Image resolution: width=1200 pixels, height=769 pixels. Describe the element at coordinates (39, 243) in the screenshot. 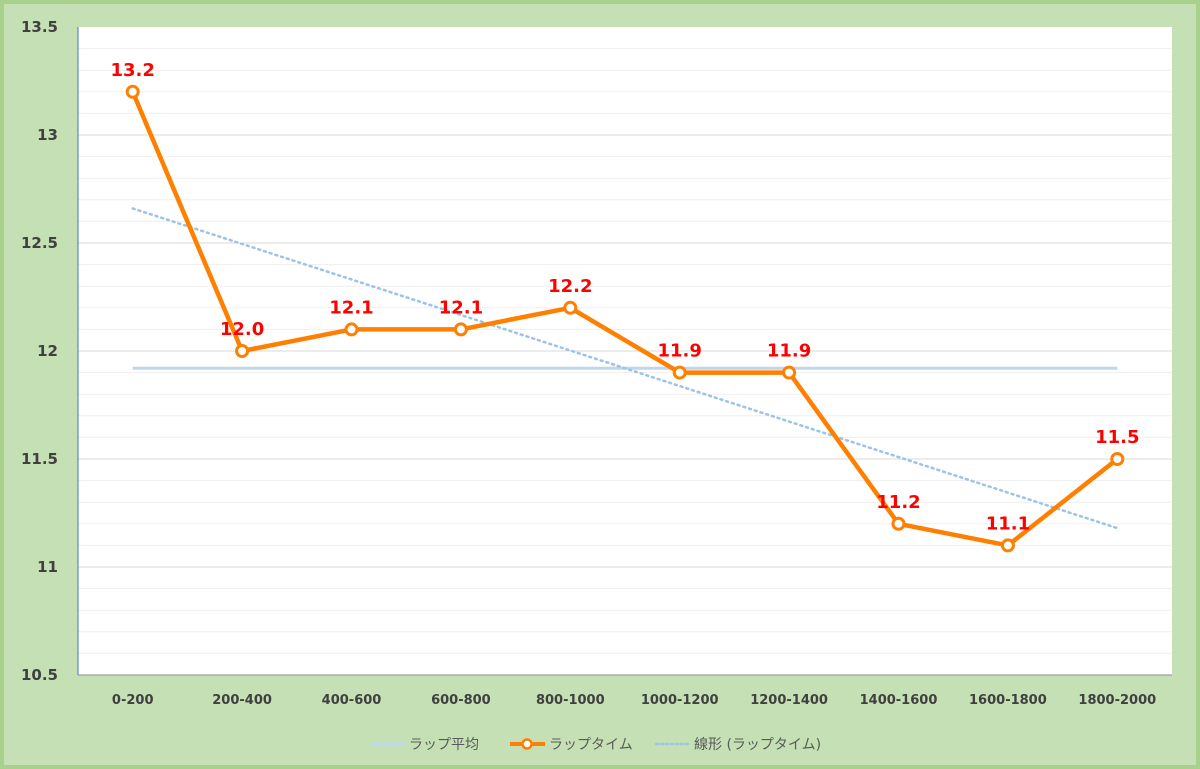

I see `y-tick-label: 12.5` at that location.